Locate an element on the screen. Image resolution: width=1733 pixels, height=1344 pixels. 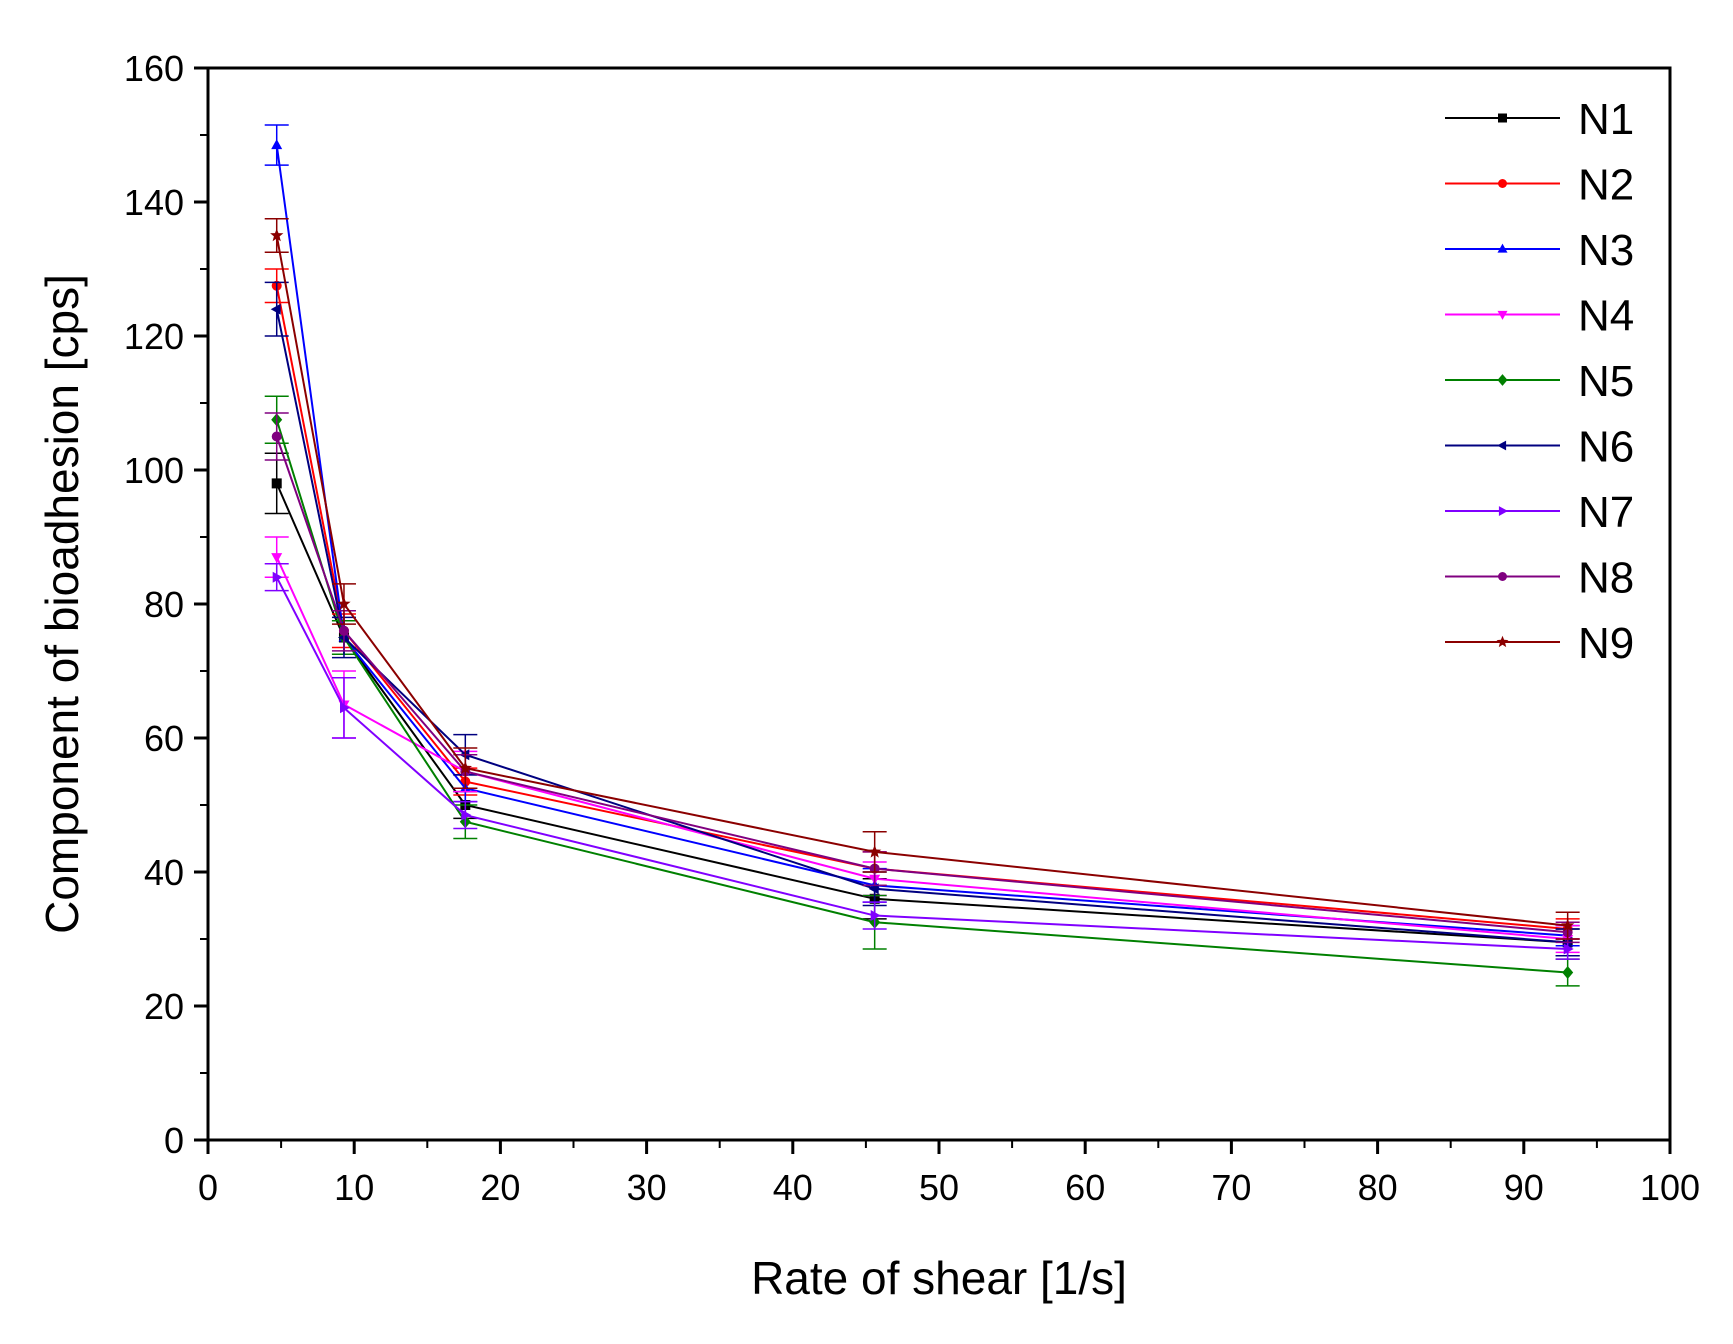
x-tick-label-30: 30 is located at coordinates (647, 1187).